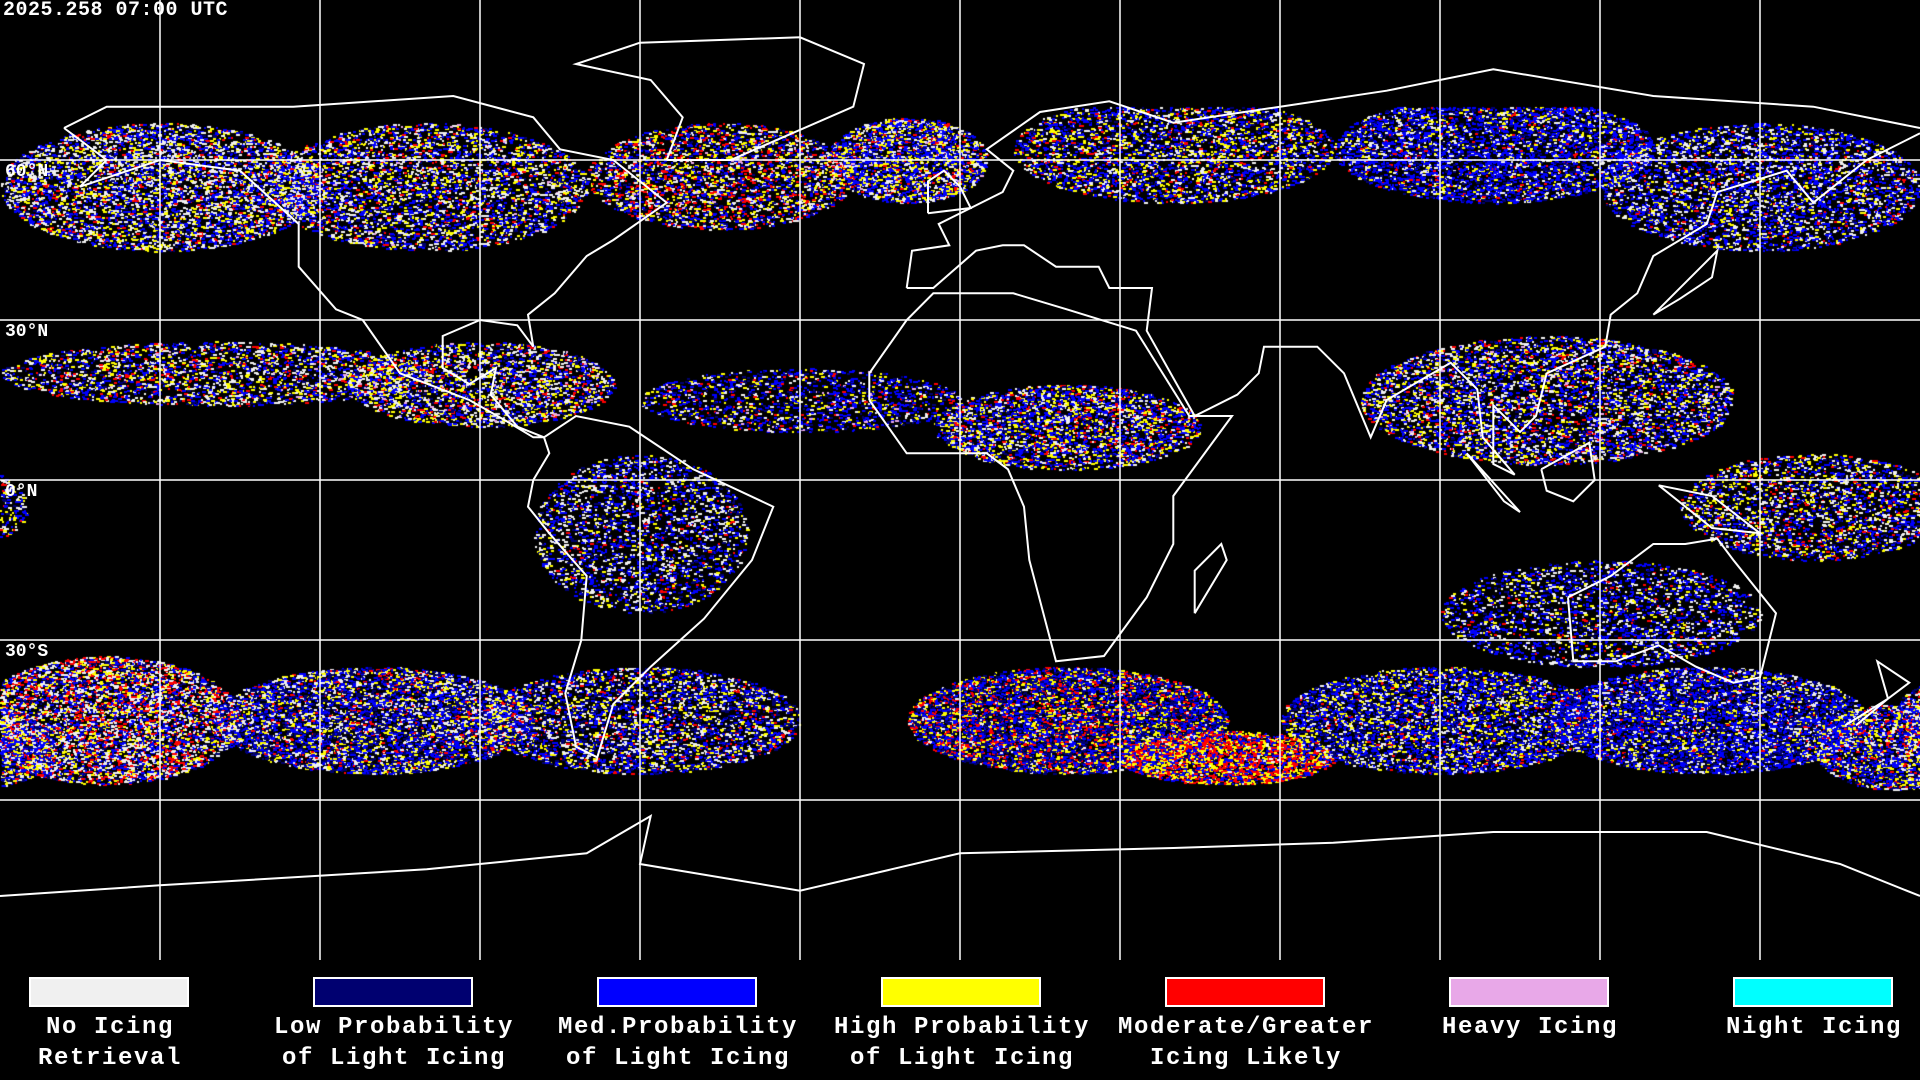 The image size is (1920, 1080). What do you see at coordinates (1814, 1027) in the screenshot?
I see `legend-label: Night Icing` at bounding box center [1814, 1027].